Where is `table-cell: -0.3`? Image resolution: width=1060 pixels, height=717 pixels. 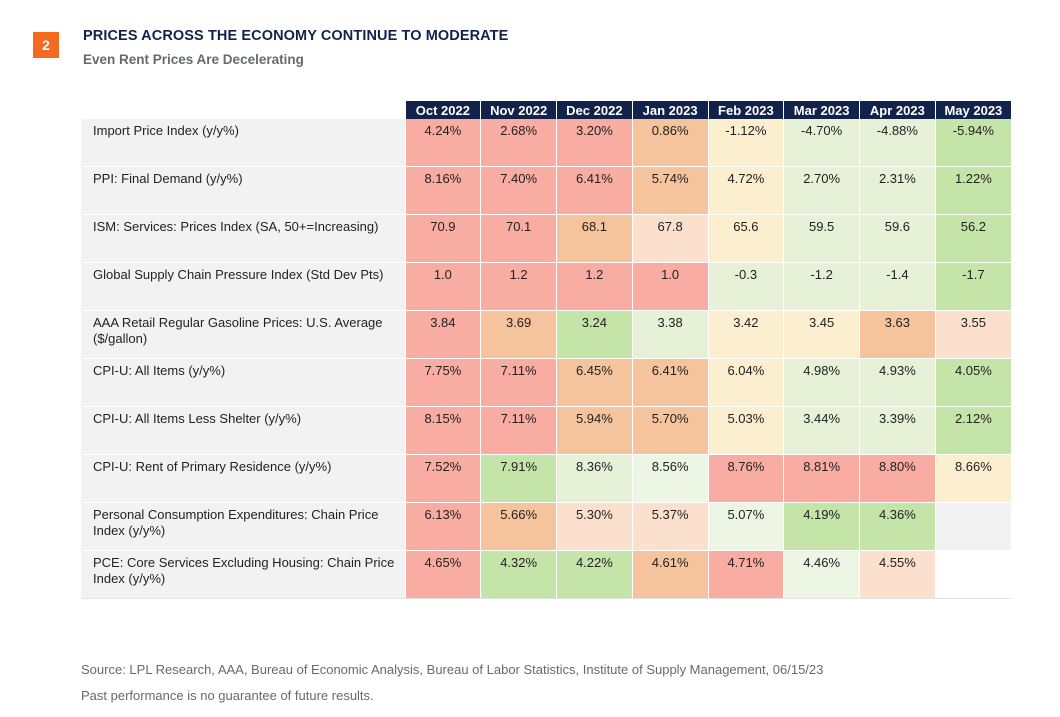
table-cell: -0.3 is located at coordinates (745, 286).